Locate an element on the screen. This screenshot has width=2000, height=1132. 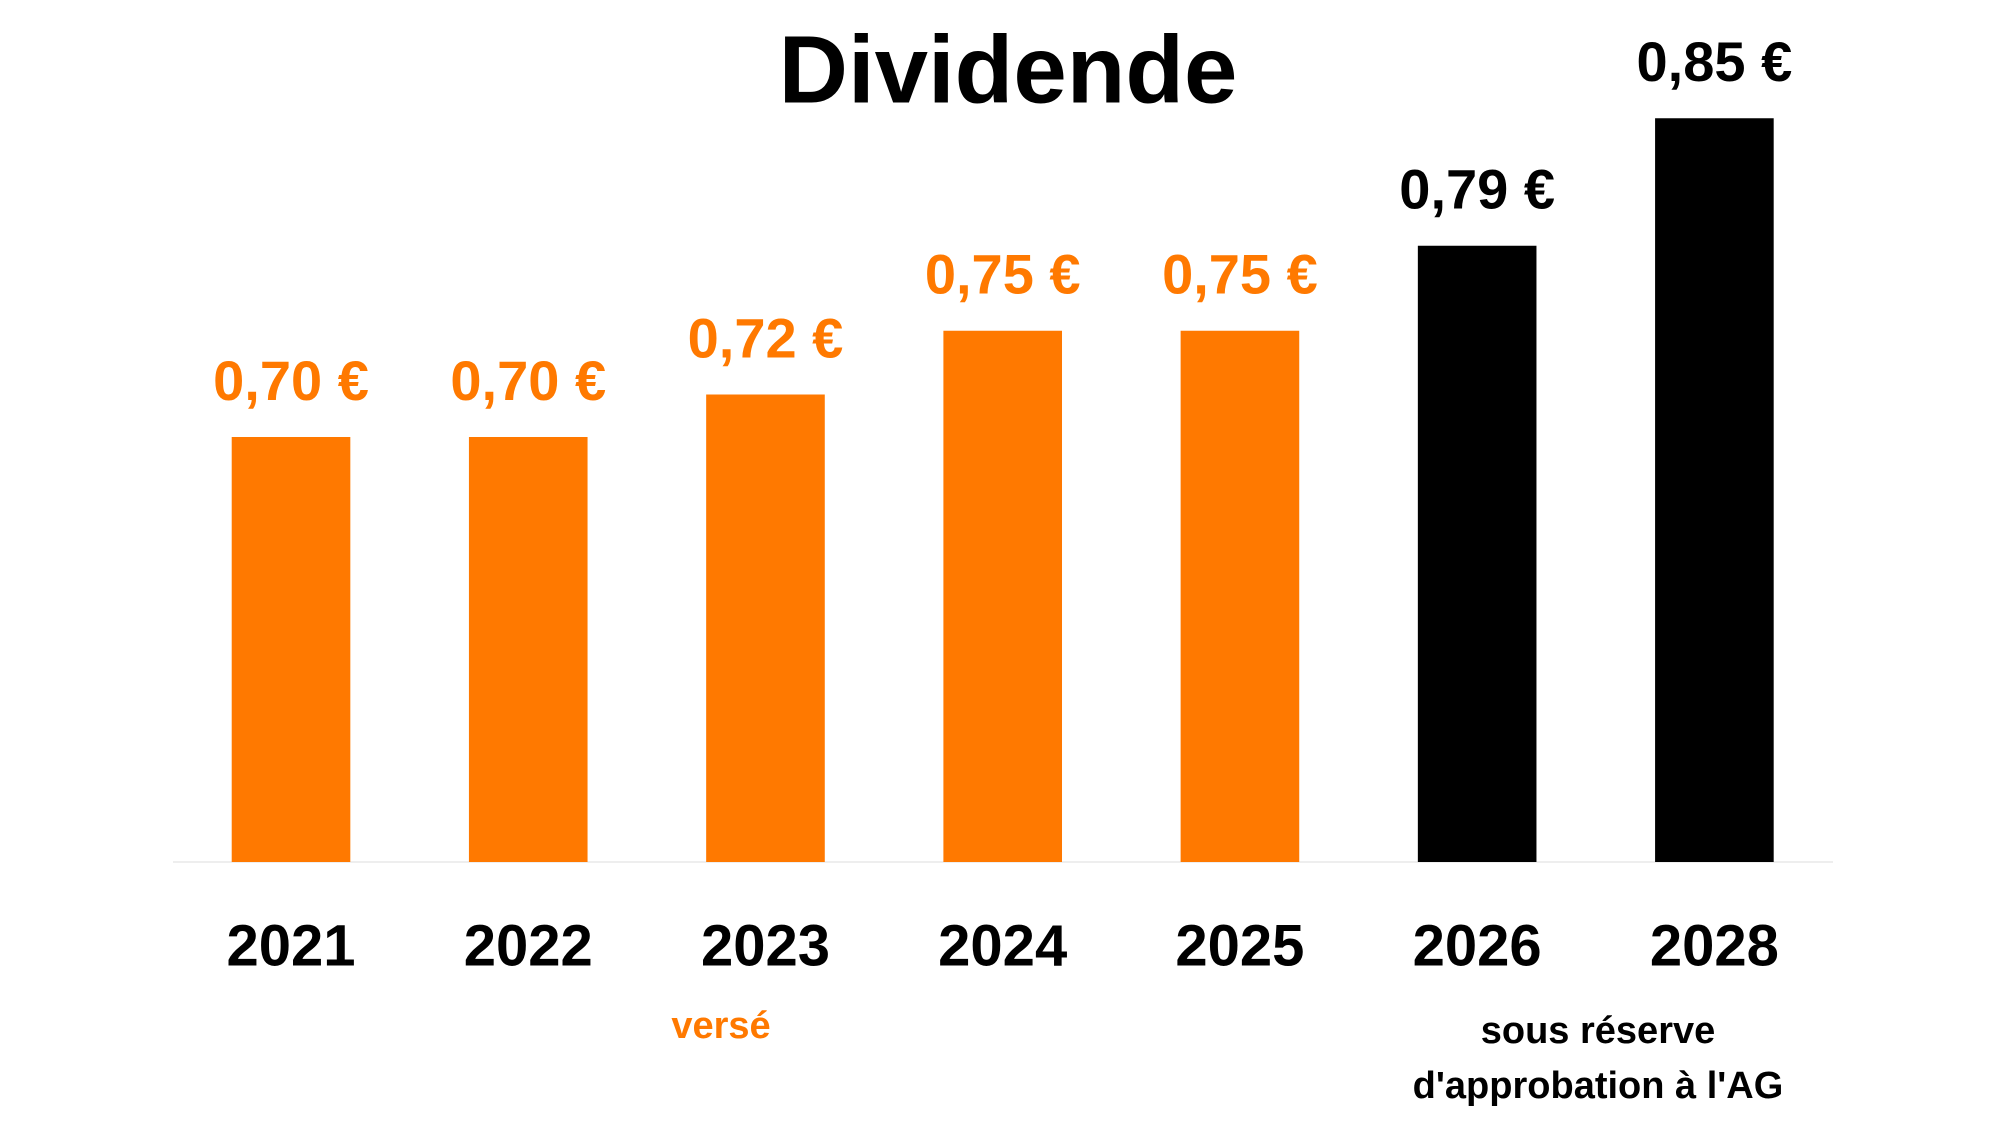
x-tick-label: 2028 is located at coordinates (1714, 945).